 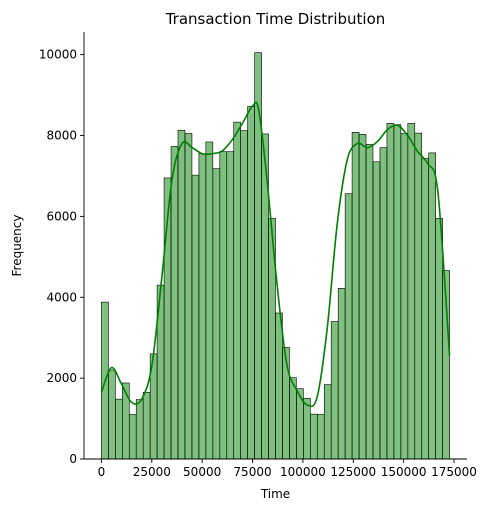 What do you see at coordinates (202, 472) in the screenshot?
I see `x-tick-label: 50000` at bounding box center [202, 472].